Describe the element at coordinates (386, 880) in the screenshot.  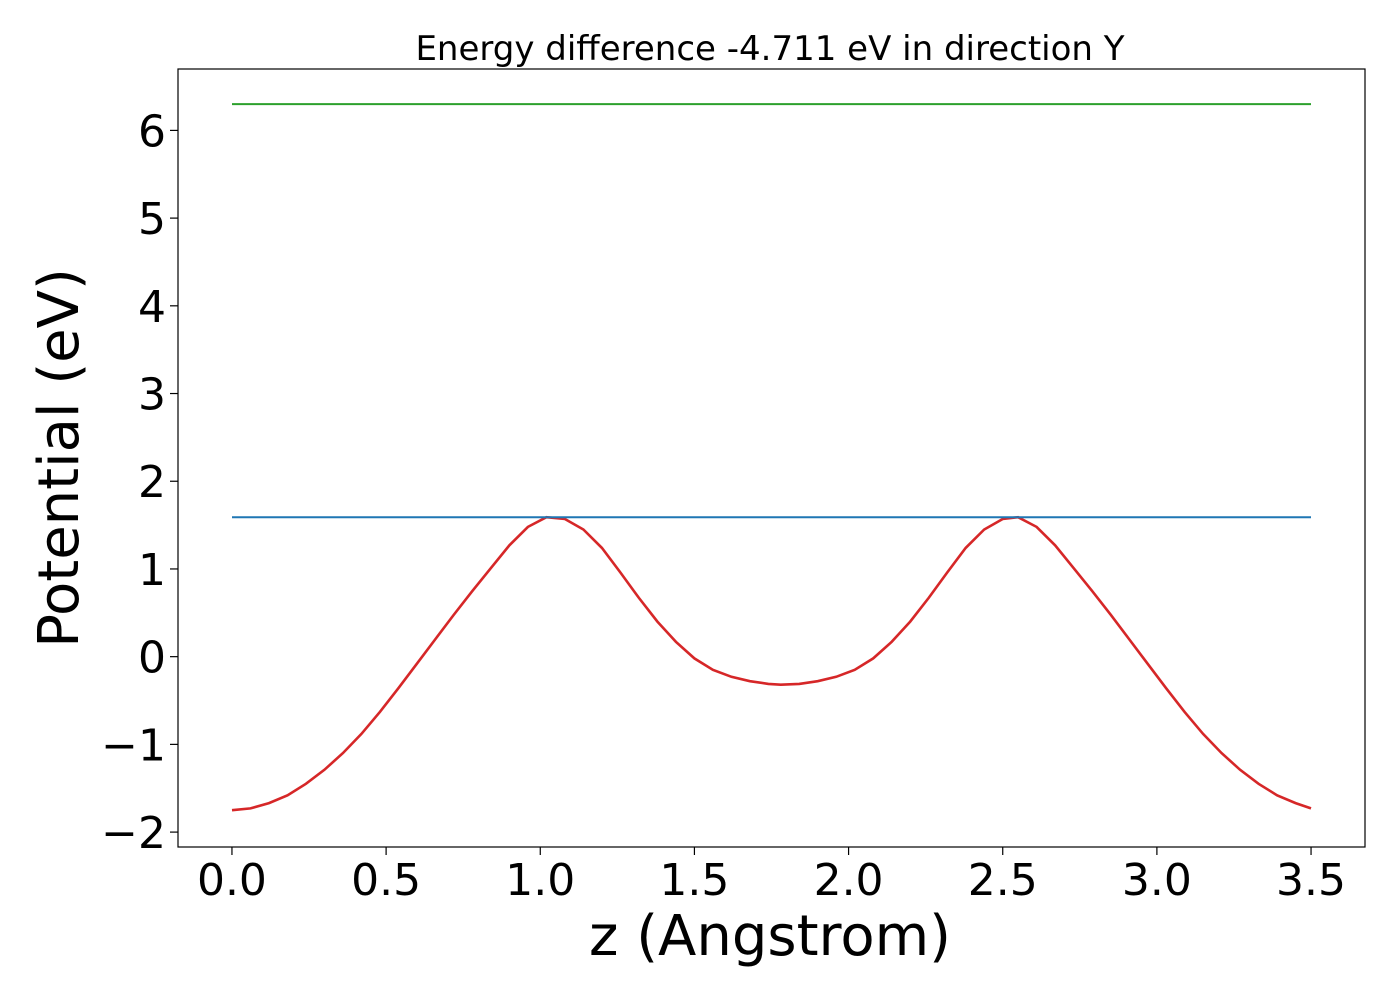
I see `x-tick-label: 0.5` at that location.